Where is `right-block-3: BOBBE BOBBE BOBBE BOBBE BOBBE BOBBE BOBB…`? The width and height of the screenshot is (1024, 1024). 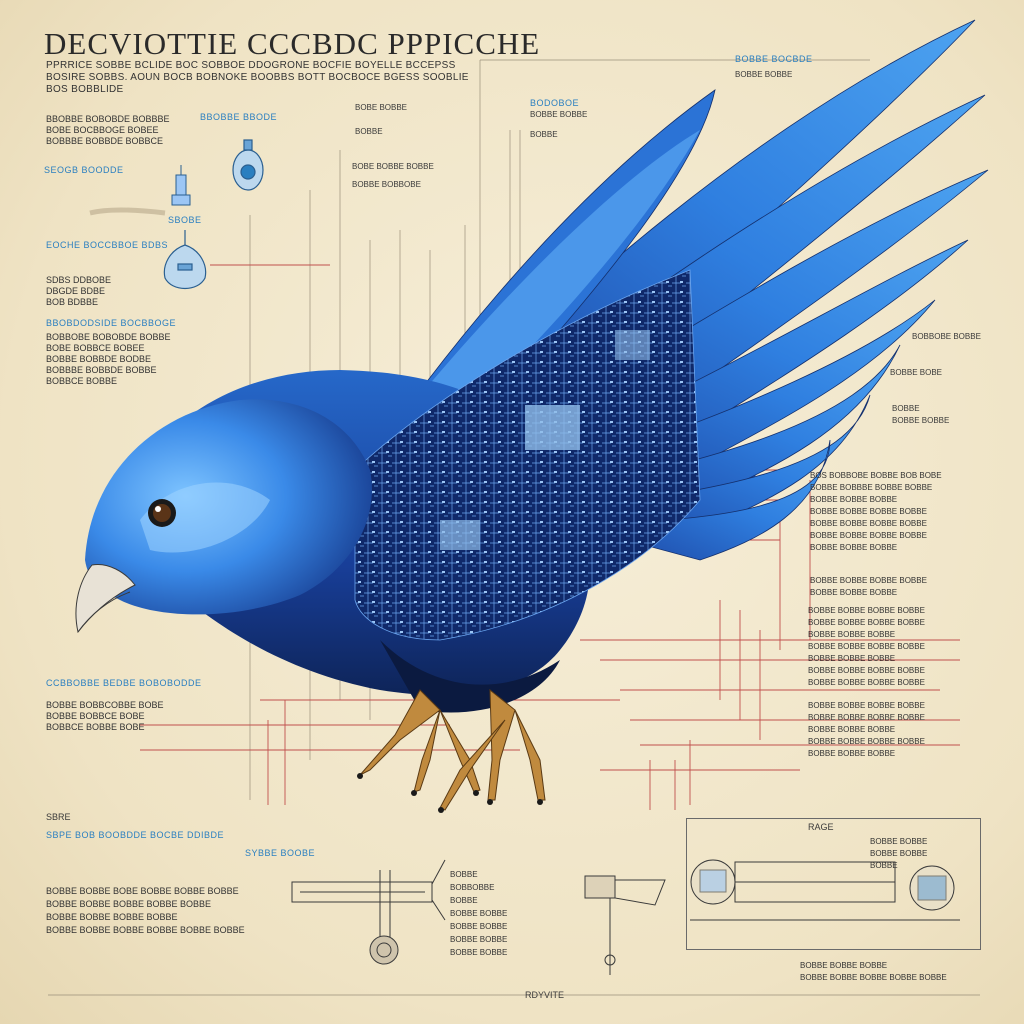
right-block-3: BOBBE BOBBE BOBBE BOBBE BOBBE BOBBE BOBB… is located at coordinates (866, 646).